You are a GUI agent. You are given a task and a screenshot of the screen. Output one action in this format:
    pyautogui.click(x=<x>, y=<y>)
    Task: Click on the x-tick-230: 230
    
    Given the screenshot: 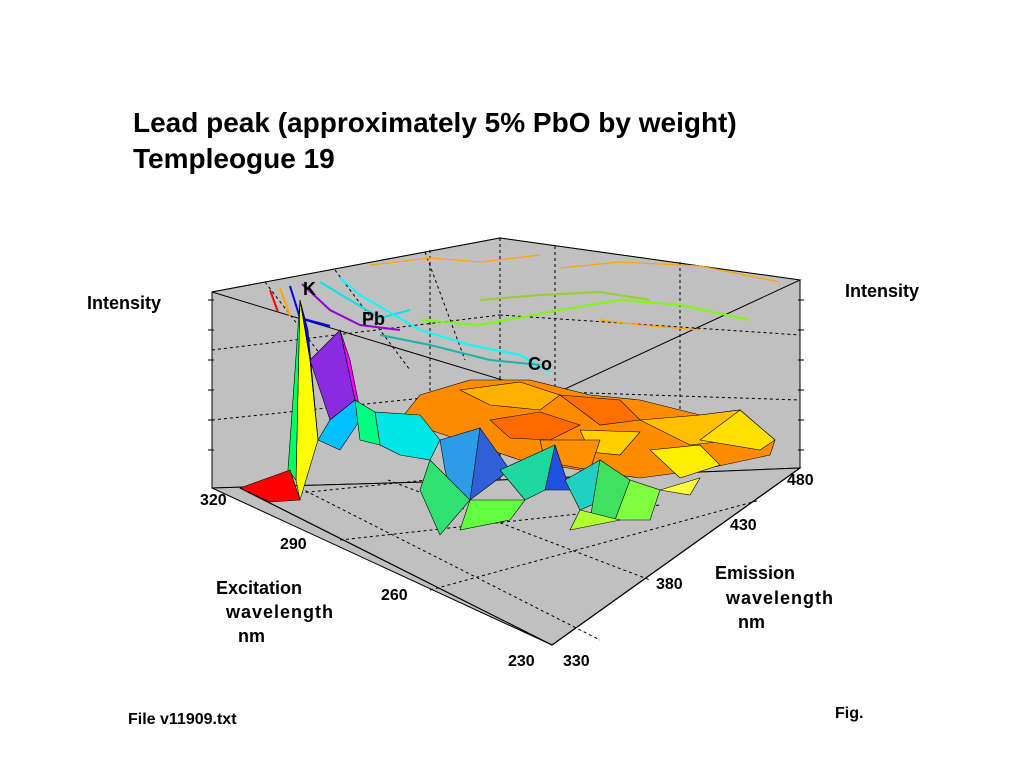 What is the action you would take?
    pyautogui.click(x=521, y=661)
    